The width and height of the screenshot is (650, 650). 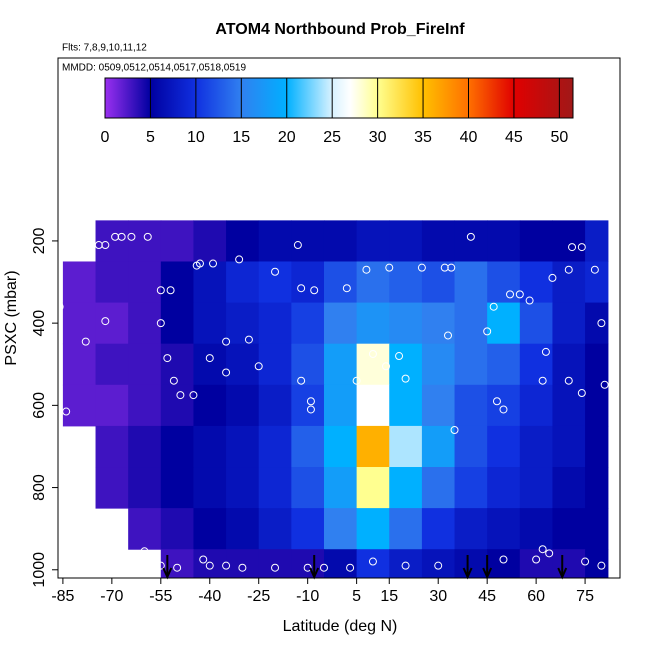 What do you see at coordinates (209, 596) in the screenshot?
I see `x-tick-label: -40` at bounding box center [209, 596].